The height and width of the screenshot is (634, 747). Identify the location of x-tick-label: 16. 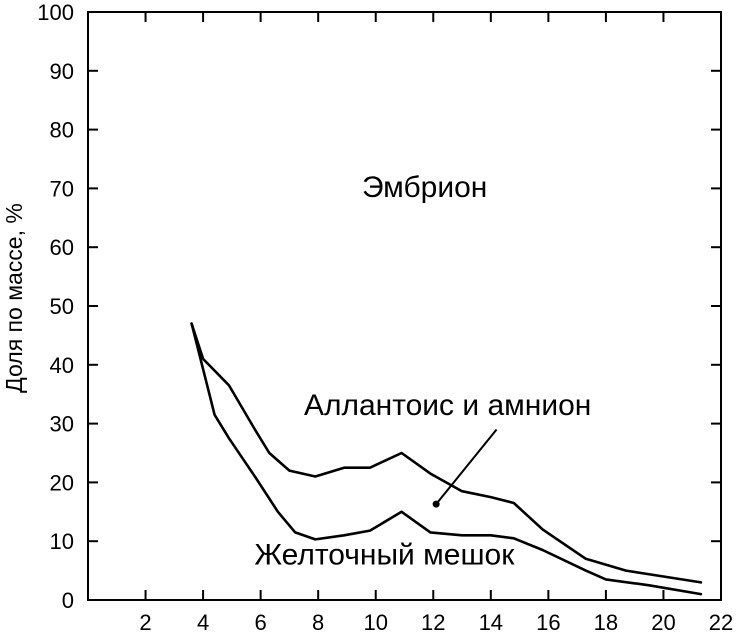
(548, 622).